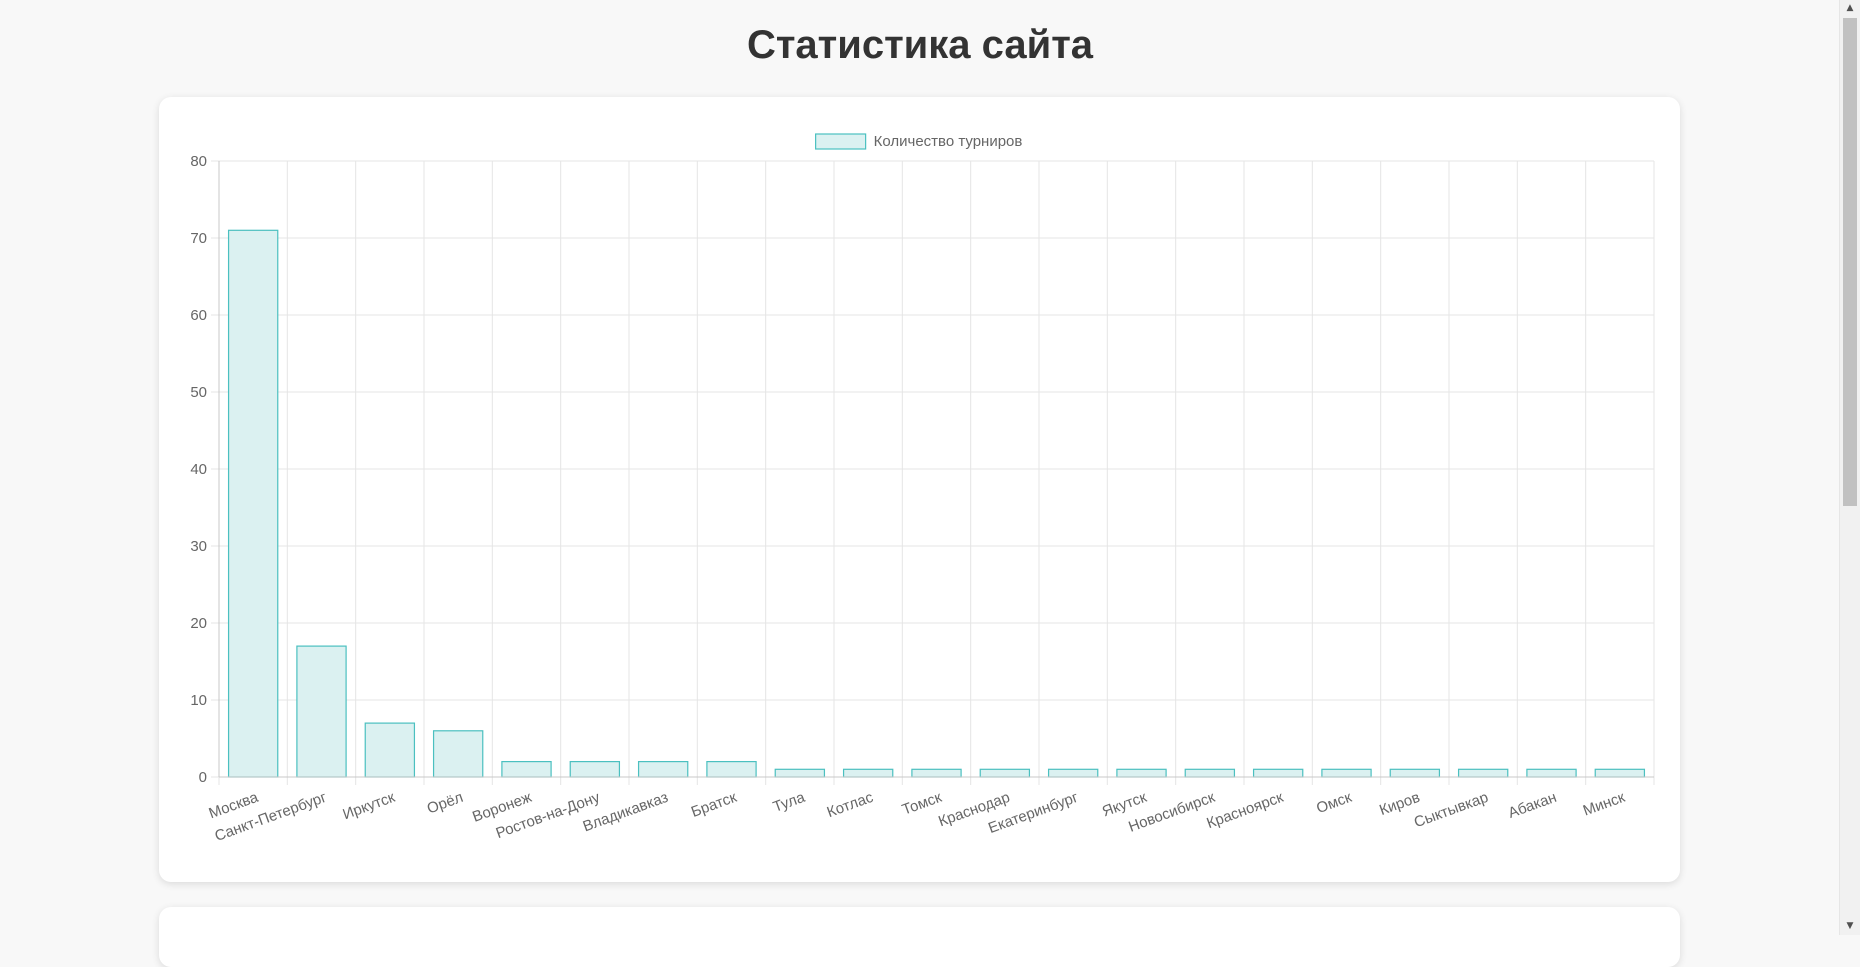  I want to click on chart-legend: Количество турниров, so click(919, 141).